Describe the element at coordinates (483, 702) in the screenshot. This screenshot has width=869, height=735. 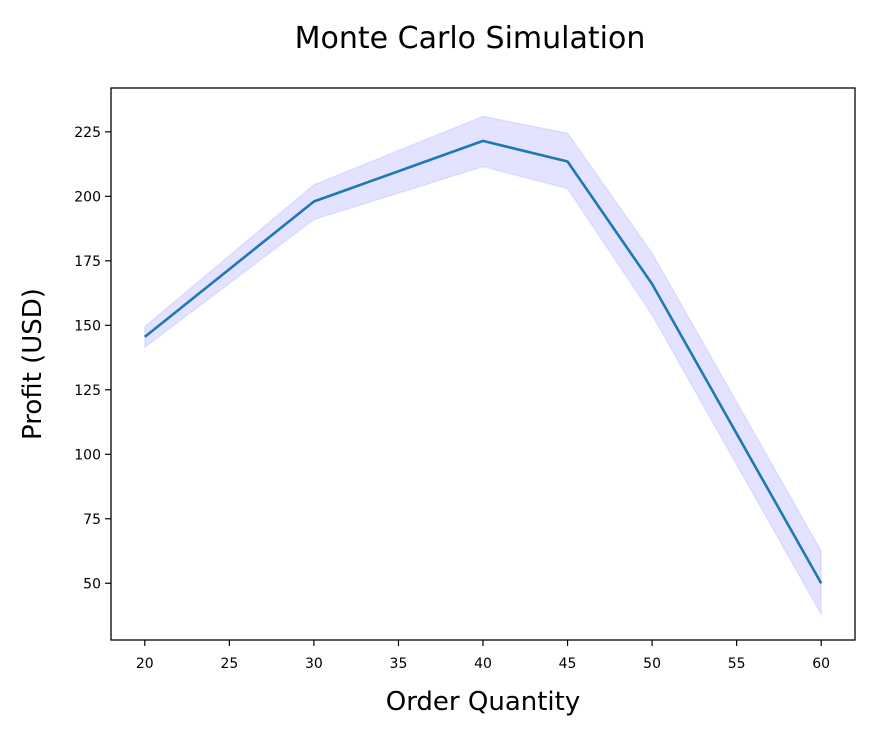
I see `x-axis-label: Order Quantity` at that location.